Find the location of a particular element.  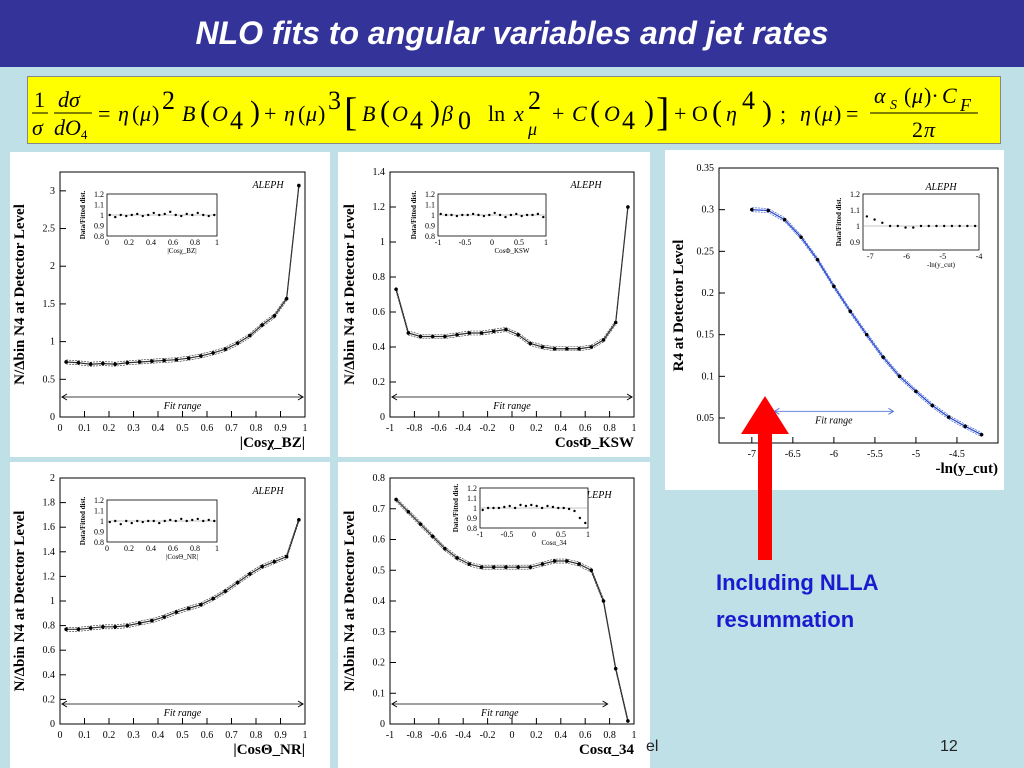

inset-y-tick-label: 1.1 is located at coordinates (99, 205).